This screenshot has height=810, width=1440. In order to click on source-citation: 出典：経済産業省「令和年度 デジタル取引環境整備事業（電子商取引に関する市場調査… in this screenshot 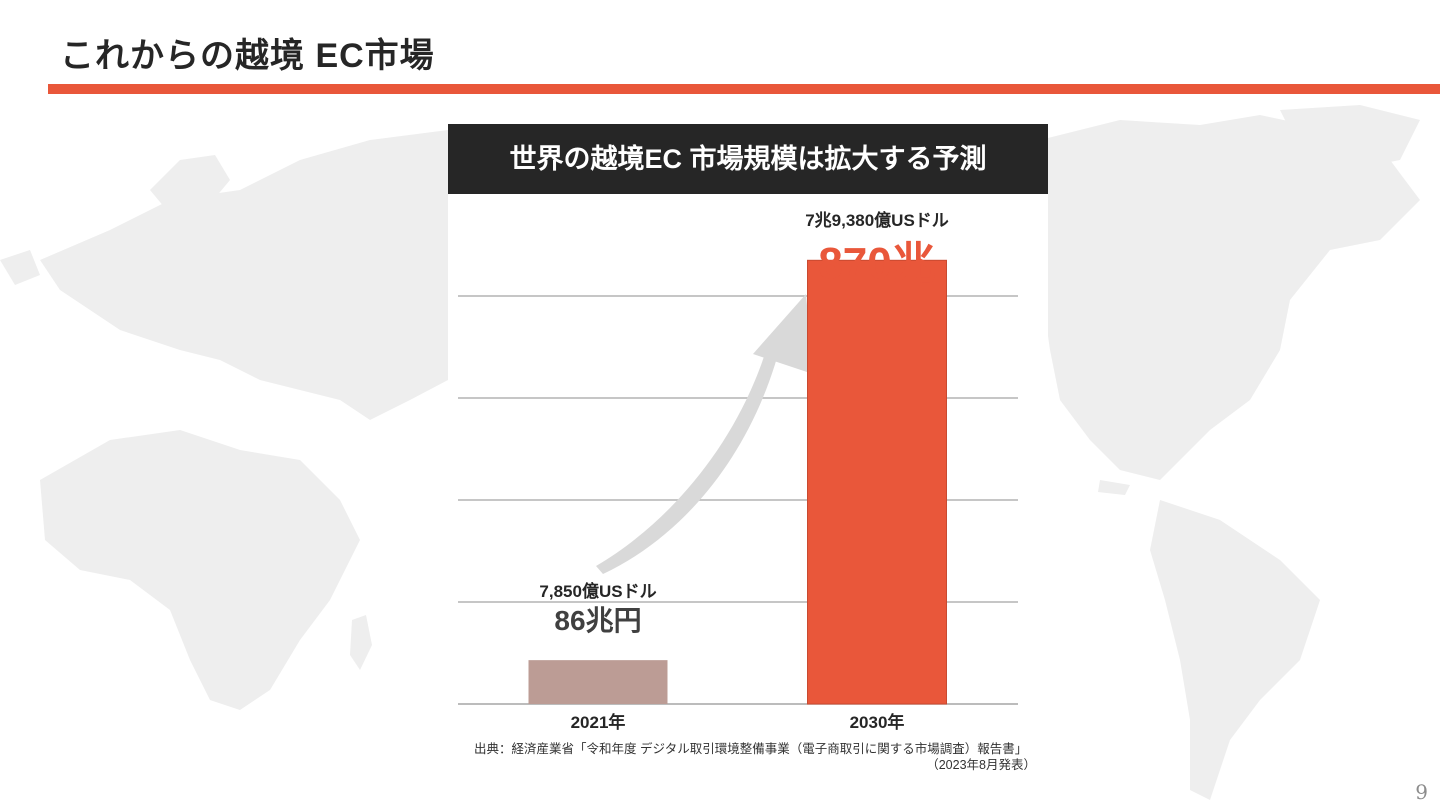, I will do `click(754, 757)`.